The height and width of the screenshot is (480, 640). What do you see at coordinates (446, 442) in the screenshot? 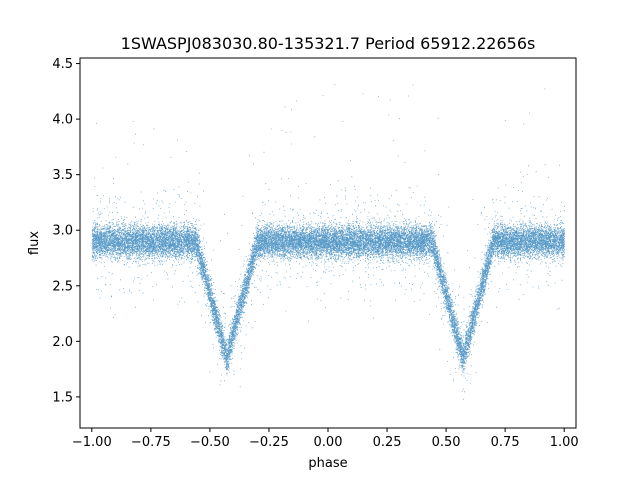
I see `x-tick-label: 0.50` at bounding box center [446, 442].